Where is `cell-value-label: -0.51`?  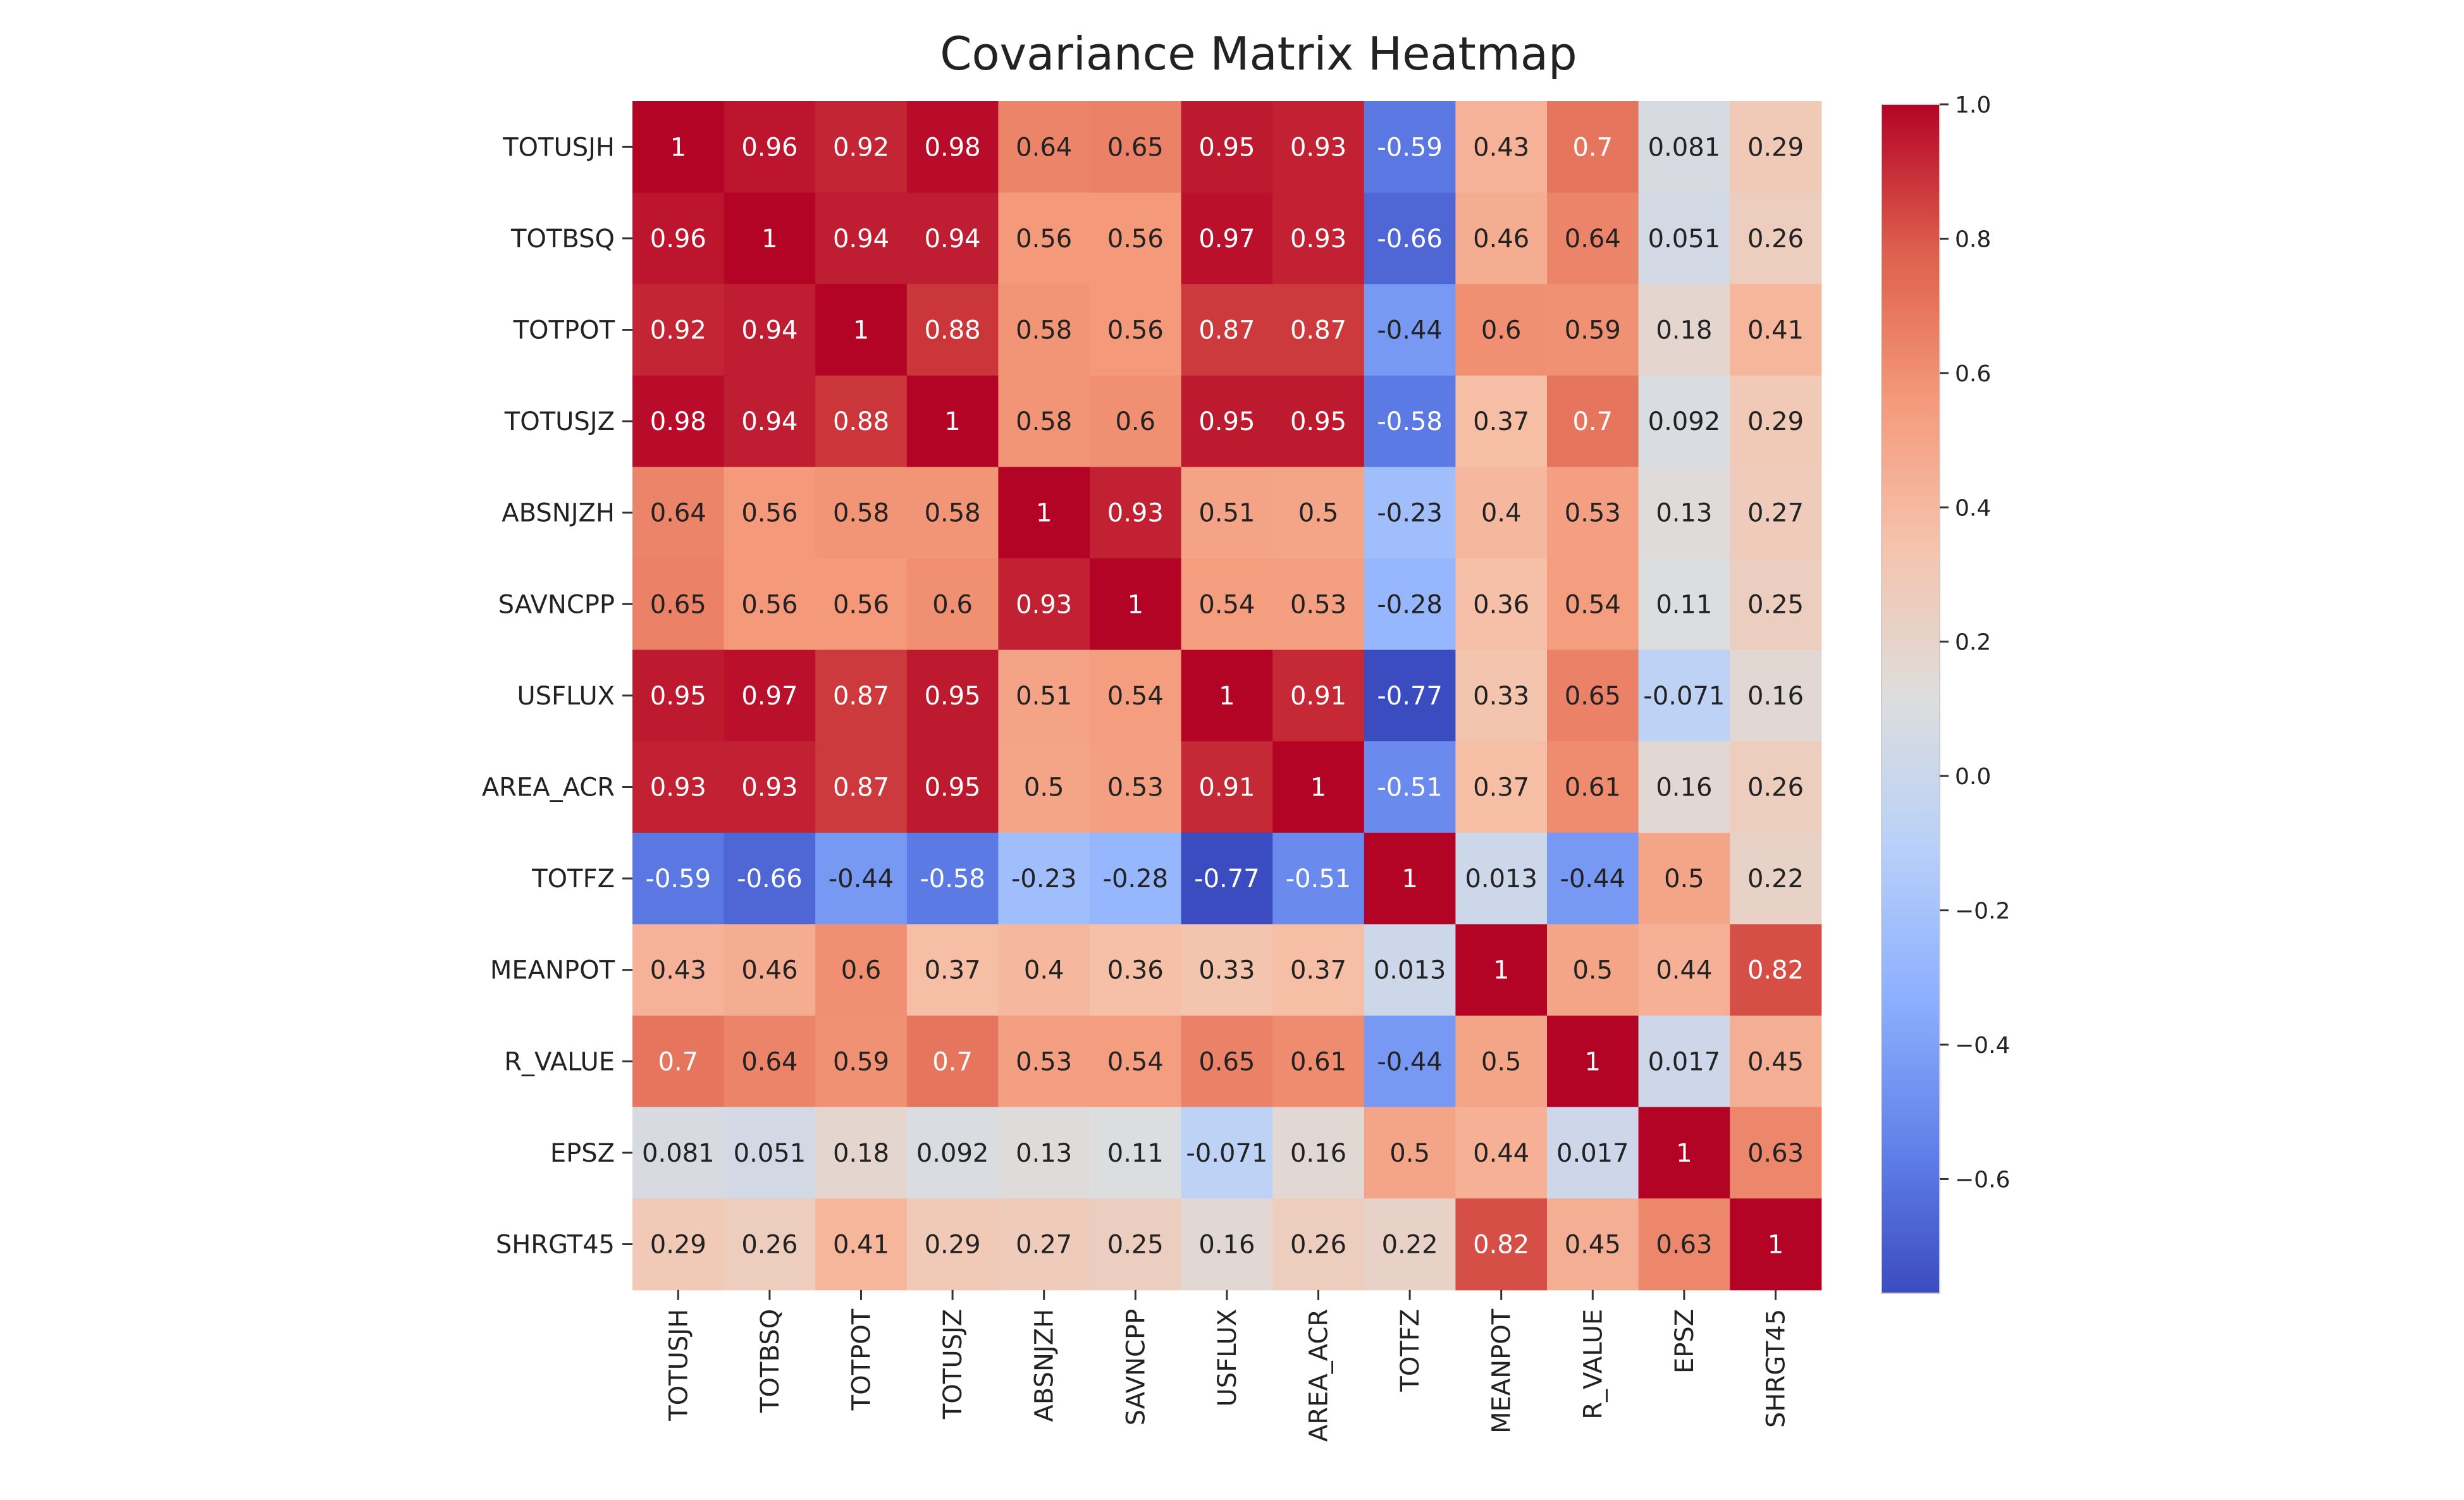
cell-value-label: -0.51 is located at coordinates (1319, 879).